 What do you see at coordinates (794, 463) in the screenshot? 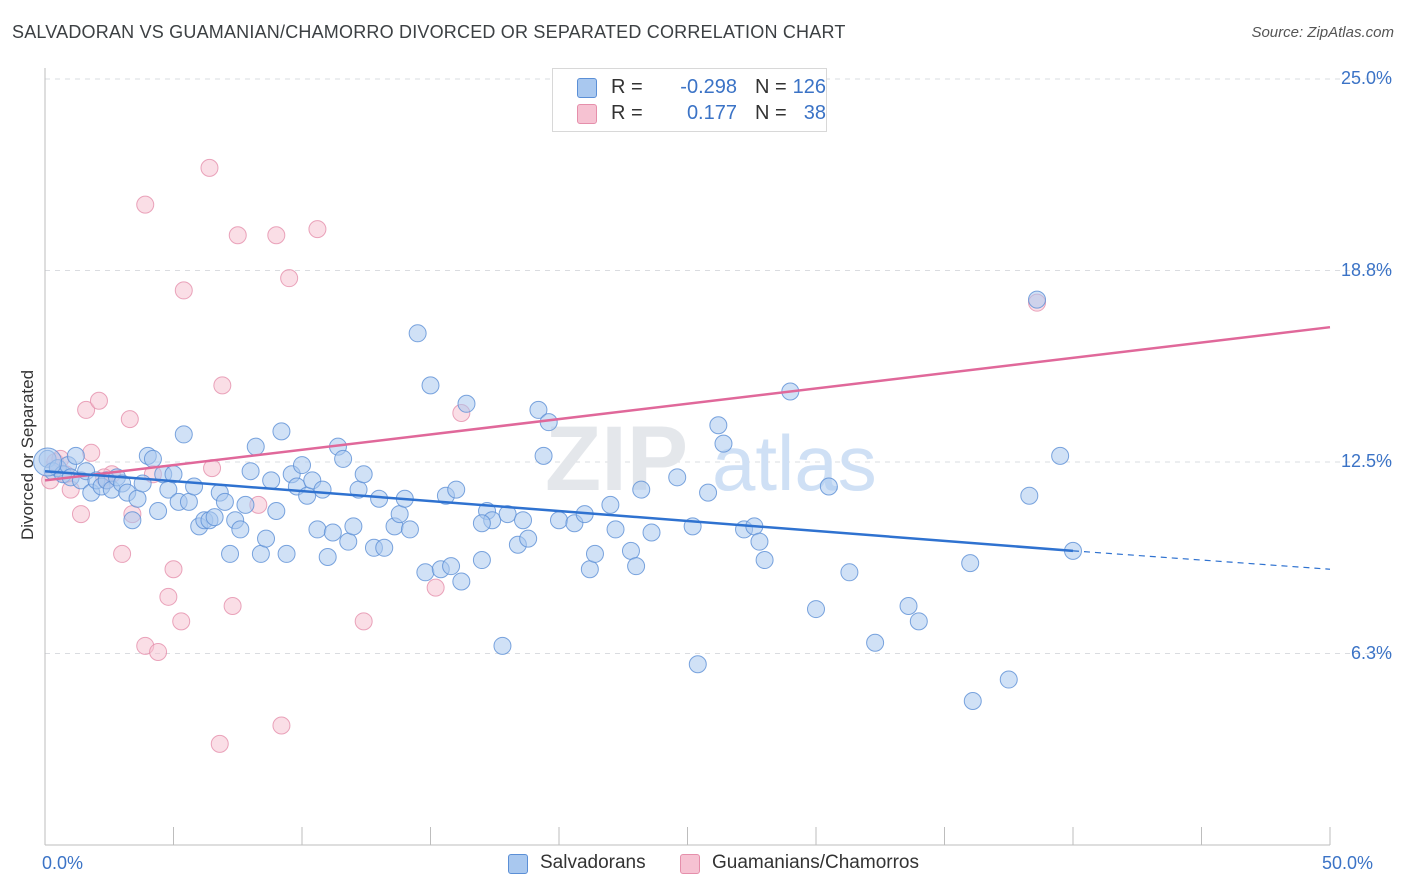
I see `watermark-atlas: atlas` at bounding box center [794, 463].